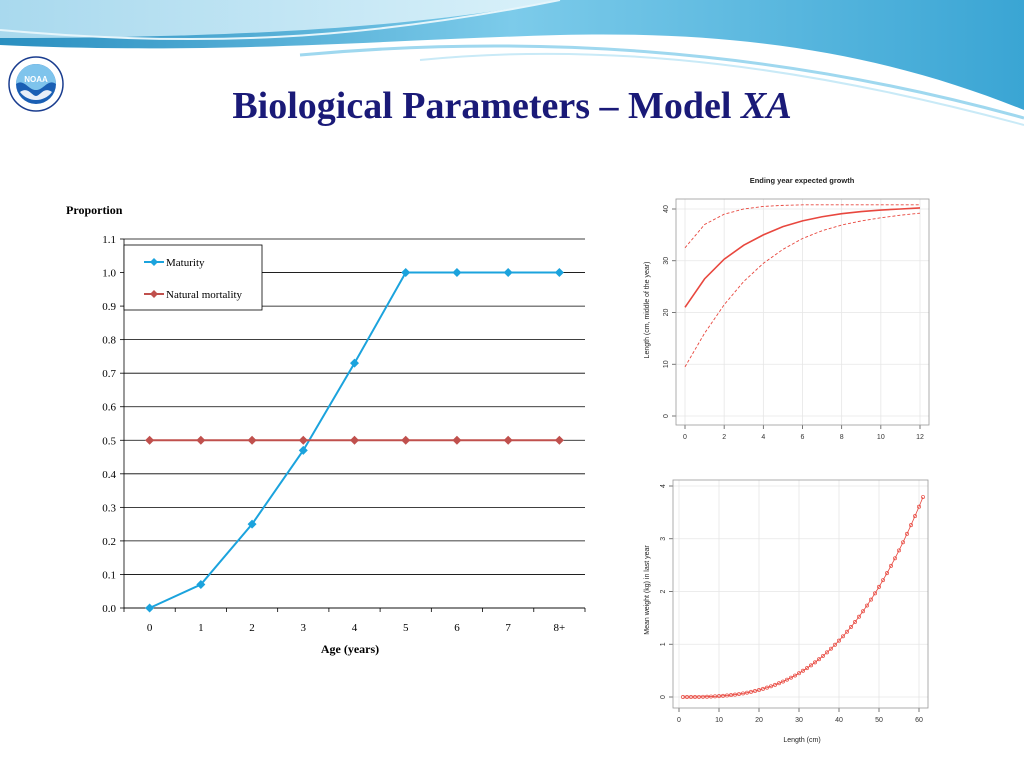  What do you see at coordinates (802, 180) in the screenshot?
I see `growth-chart-title: Ending year expected growth` at bounding box center [802, 180].